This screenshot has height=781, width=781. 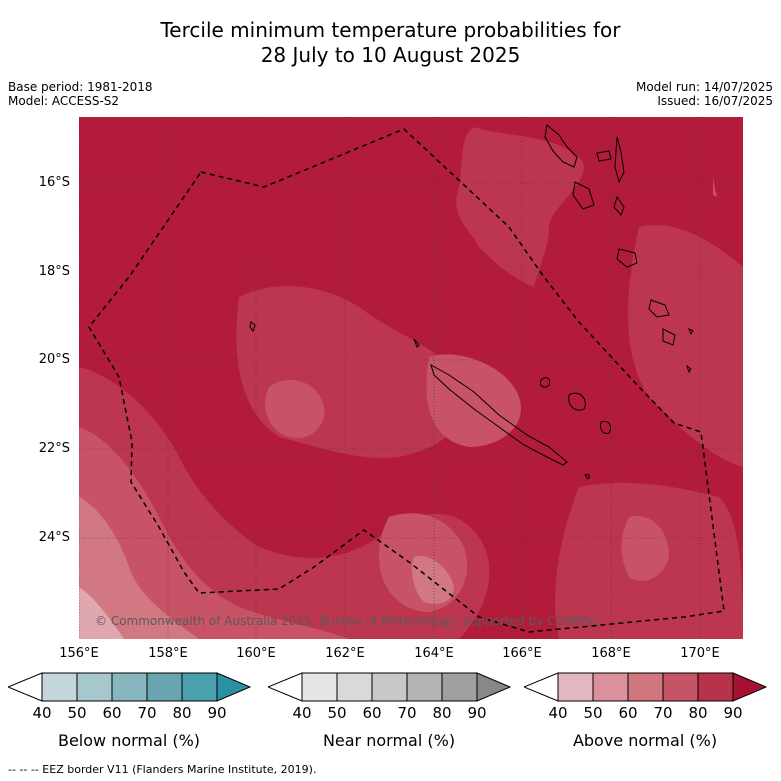 I want to click on lon-label-158e: 158°E, so click(x=168, y=653).